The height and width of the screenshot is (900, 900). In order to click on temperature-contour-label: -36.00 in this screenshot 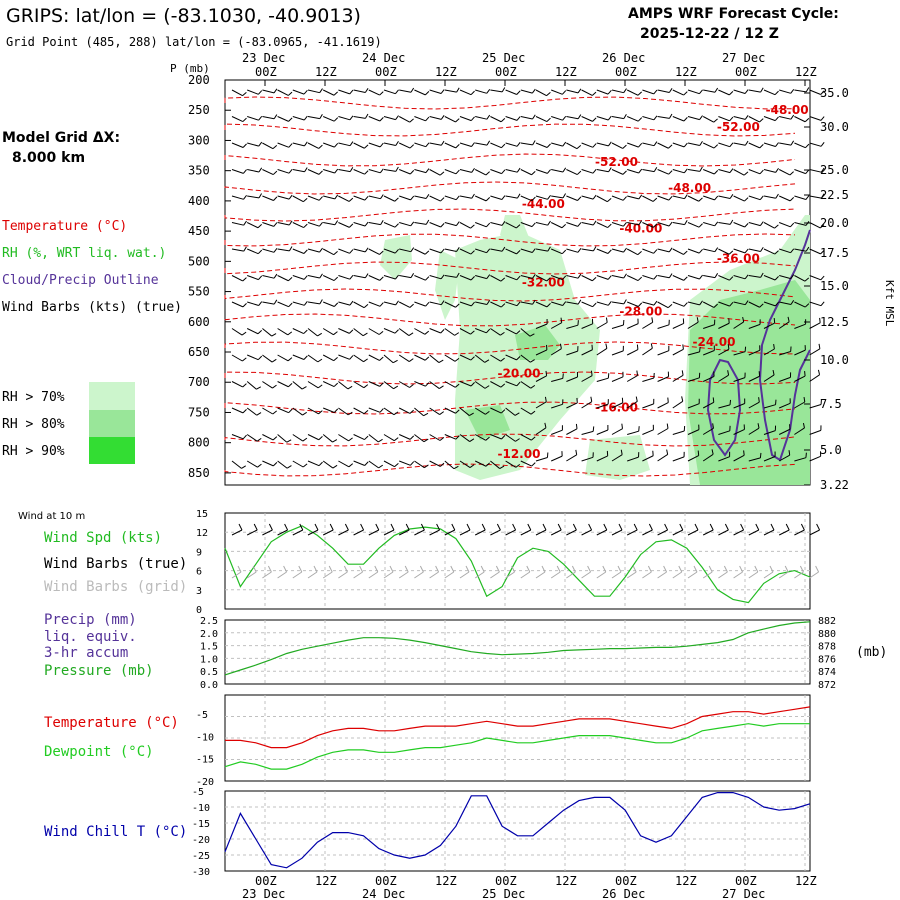, I will do `click(738, 259)`.